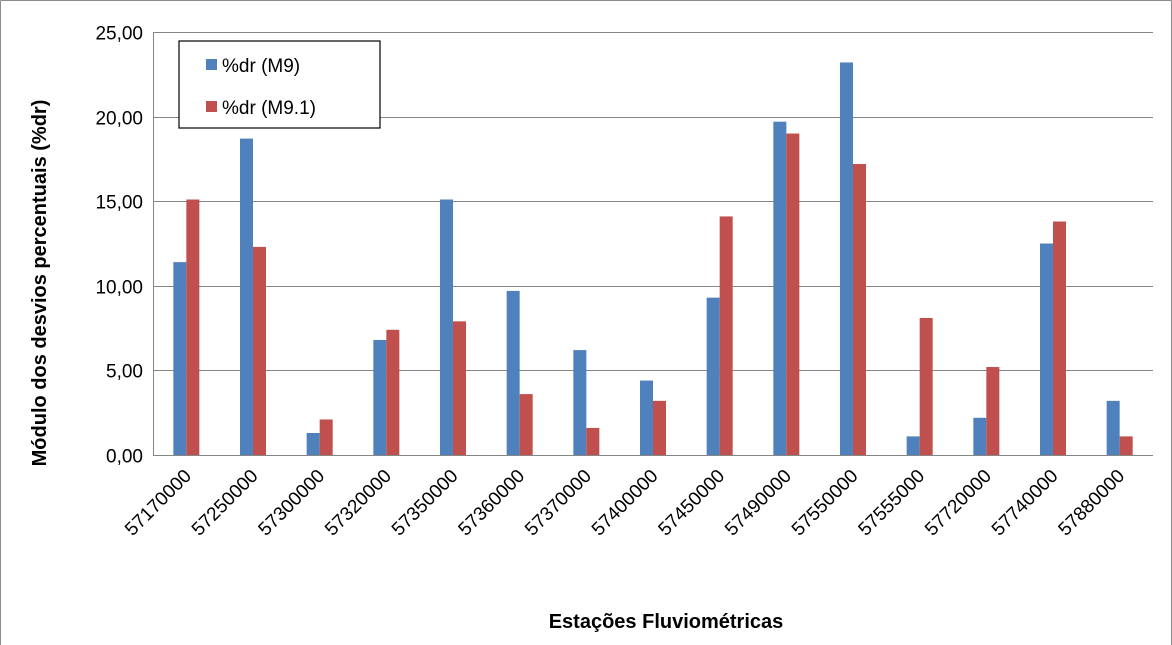  What do you see at coordinates (40, 283) in the screenshot?
I see `y-axis-title: Módulo dos desvios percentuais (%dr)` at bounding box center [40, 283].